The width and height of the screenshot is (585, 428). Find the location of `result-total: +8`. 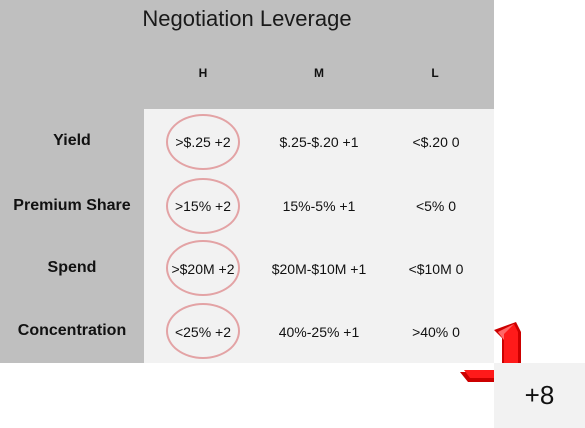

result-total: +8 is located at coordinates (539, 395).